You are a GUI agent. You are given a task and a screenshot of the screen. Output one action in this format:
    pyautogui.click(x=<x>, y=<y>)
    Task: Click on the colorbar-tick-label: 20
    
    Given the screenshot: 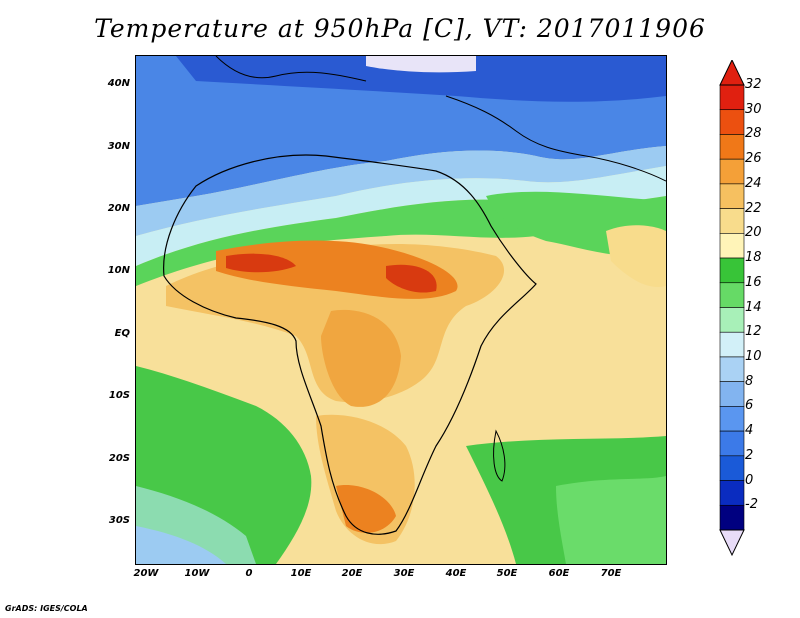 What is the action you would take?
    pyautogui.click(x=753, y=233)
    